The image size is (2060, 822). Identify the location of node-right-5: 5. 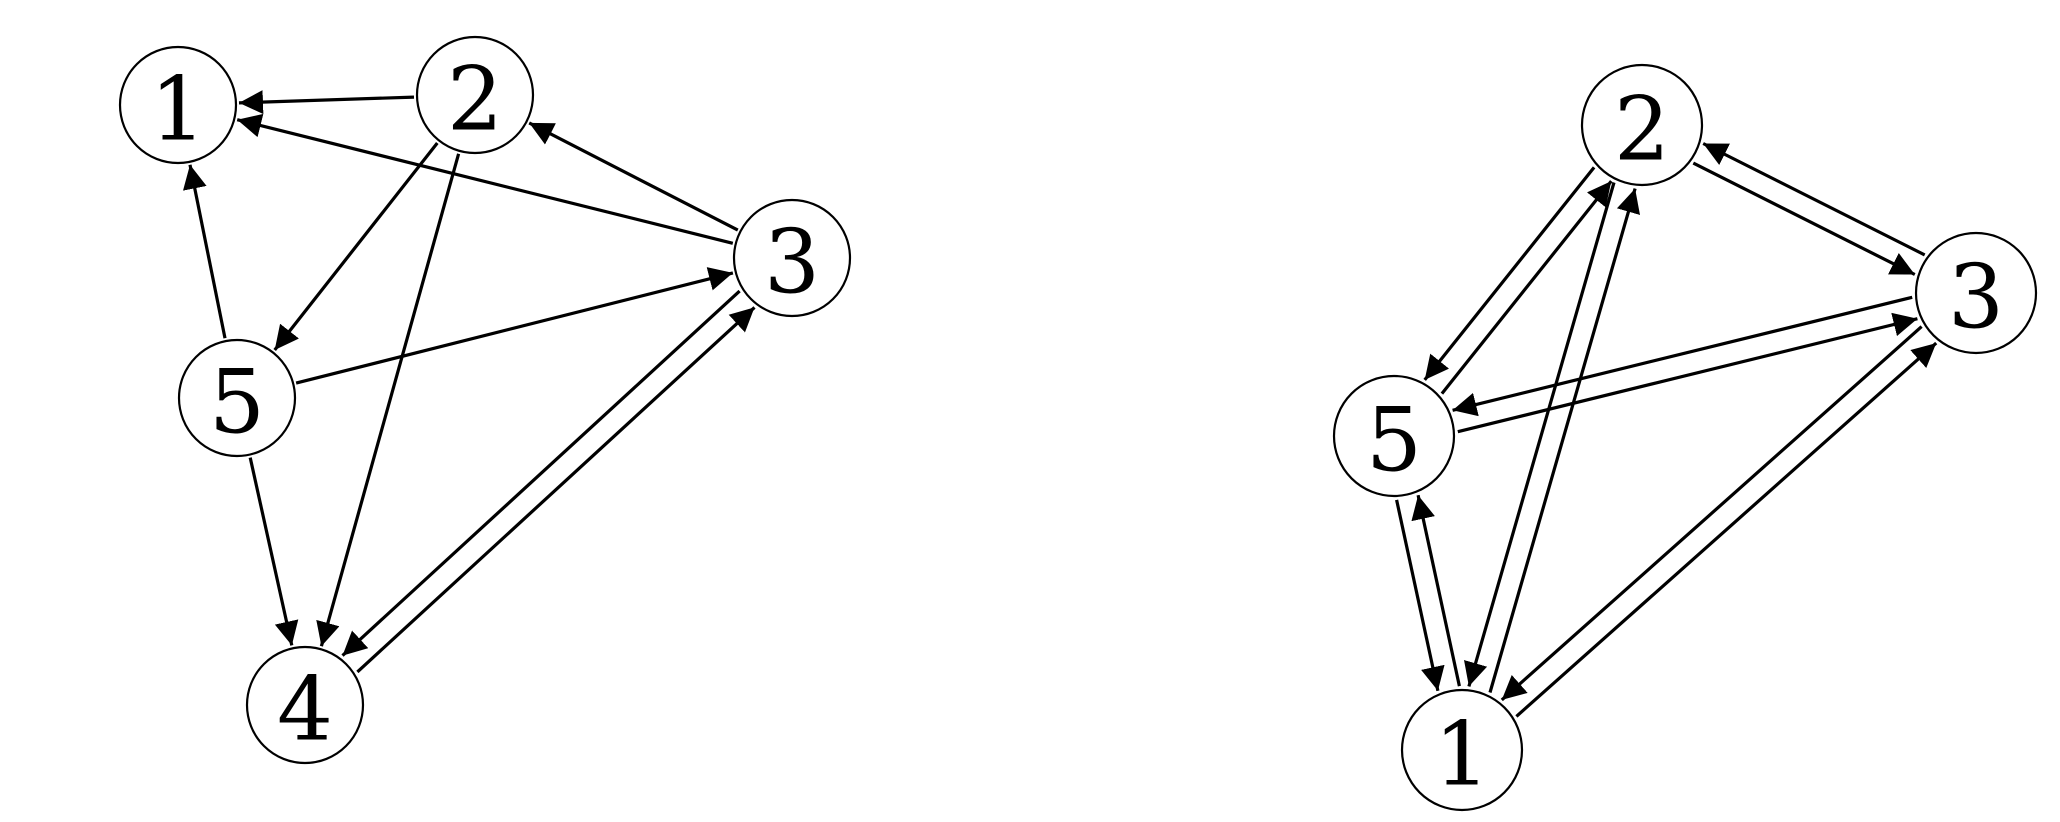
(1394, 436).